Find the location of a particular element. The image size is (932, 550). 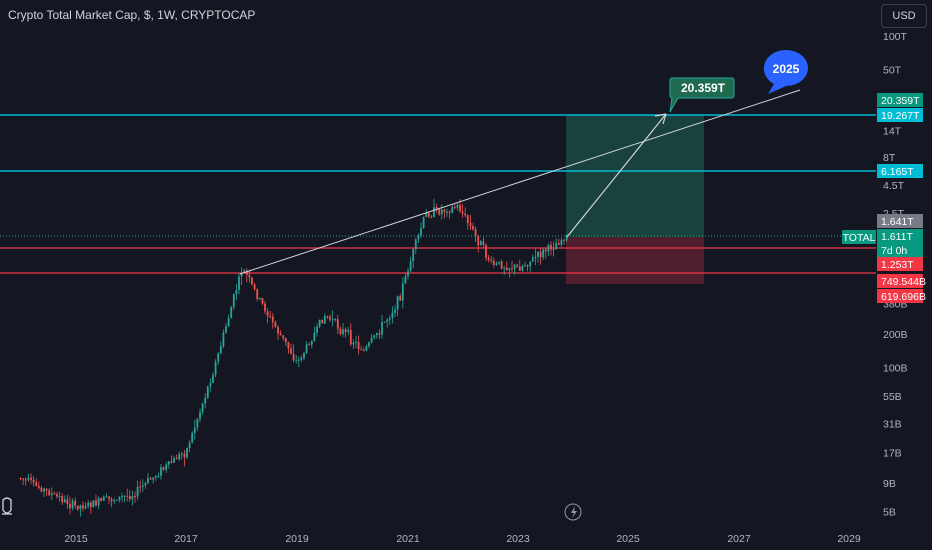

y-tick-label: 55B is located at coordinates (892, 397).